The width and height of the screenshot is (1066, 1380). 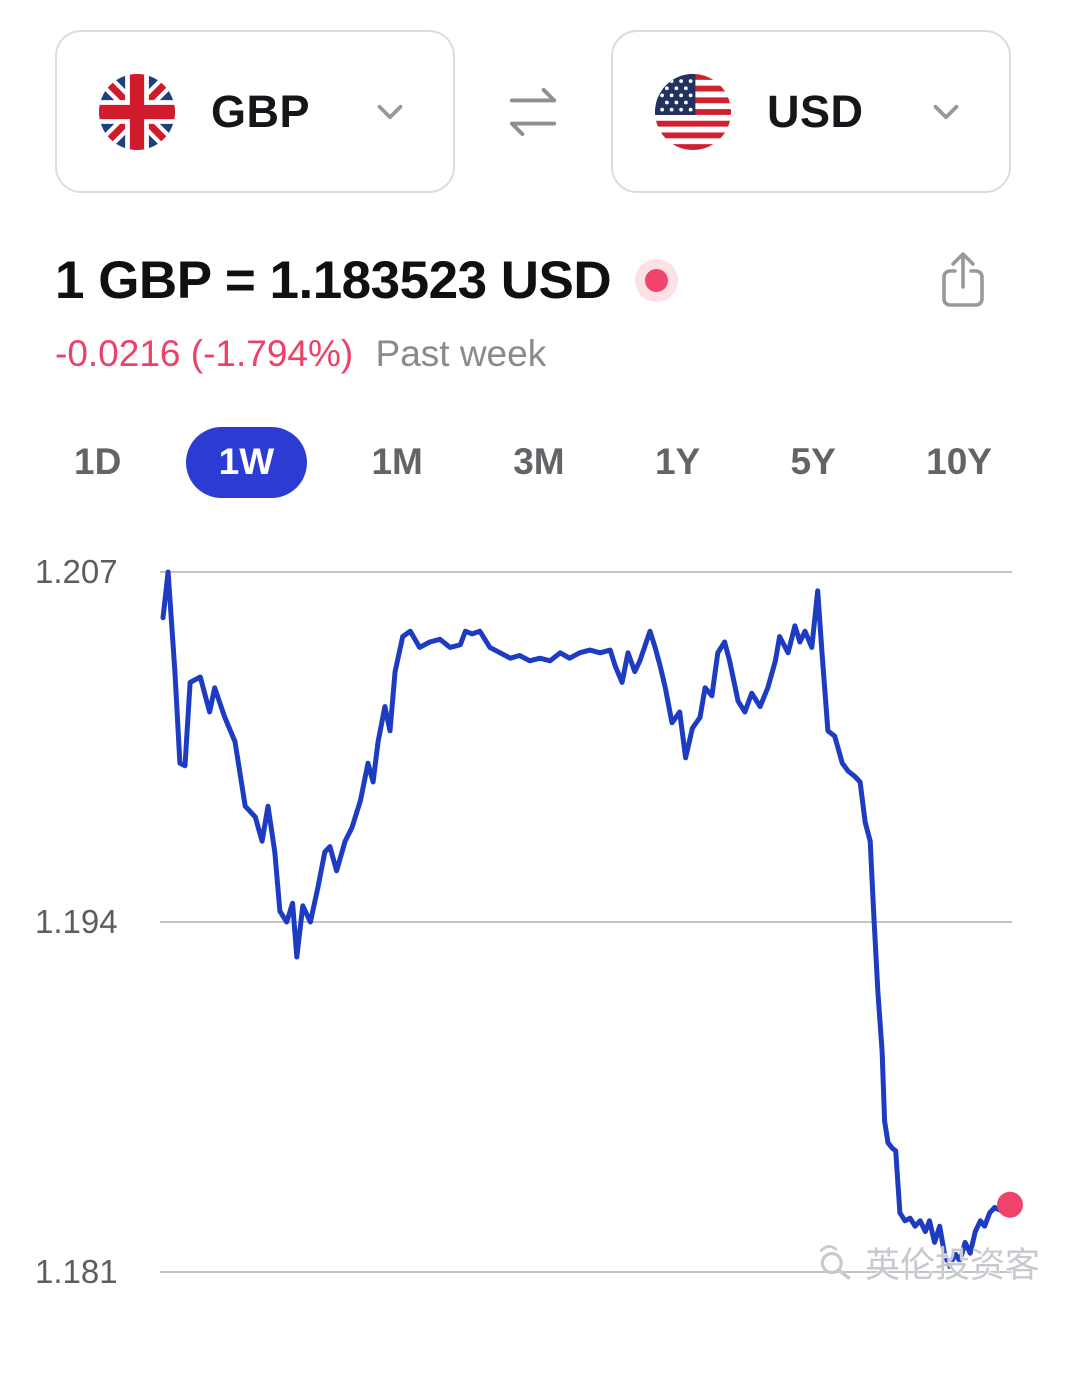 What do you see at coordinates (261, 111) in the screenshot?
I see `from-currency-code: GBP` at bounding box center [261, 111].